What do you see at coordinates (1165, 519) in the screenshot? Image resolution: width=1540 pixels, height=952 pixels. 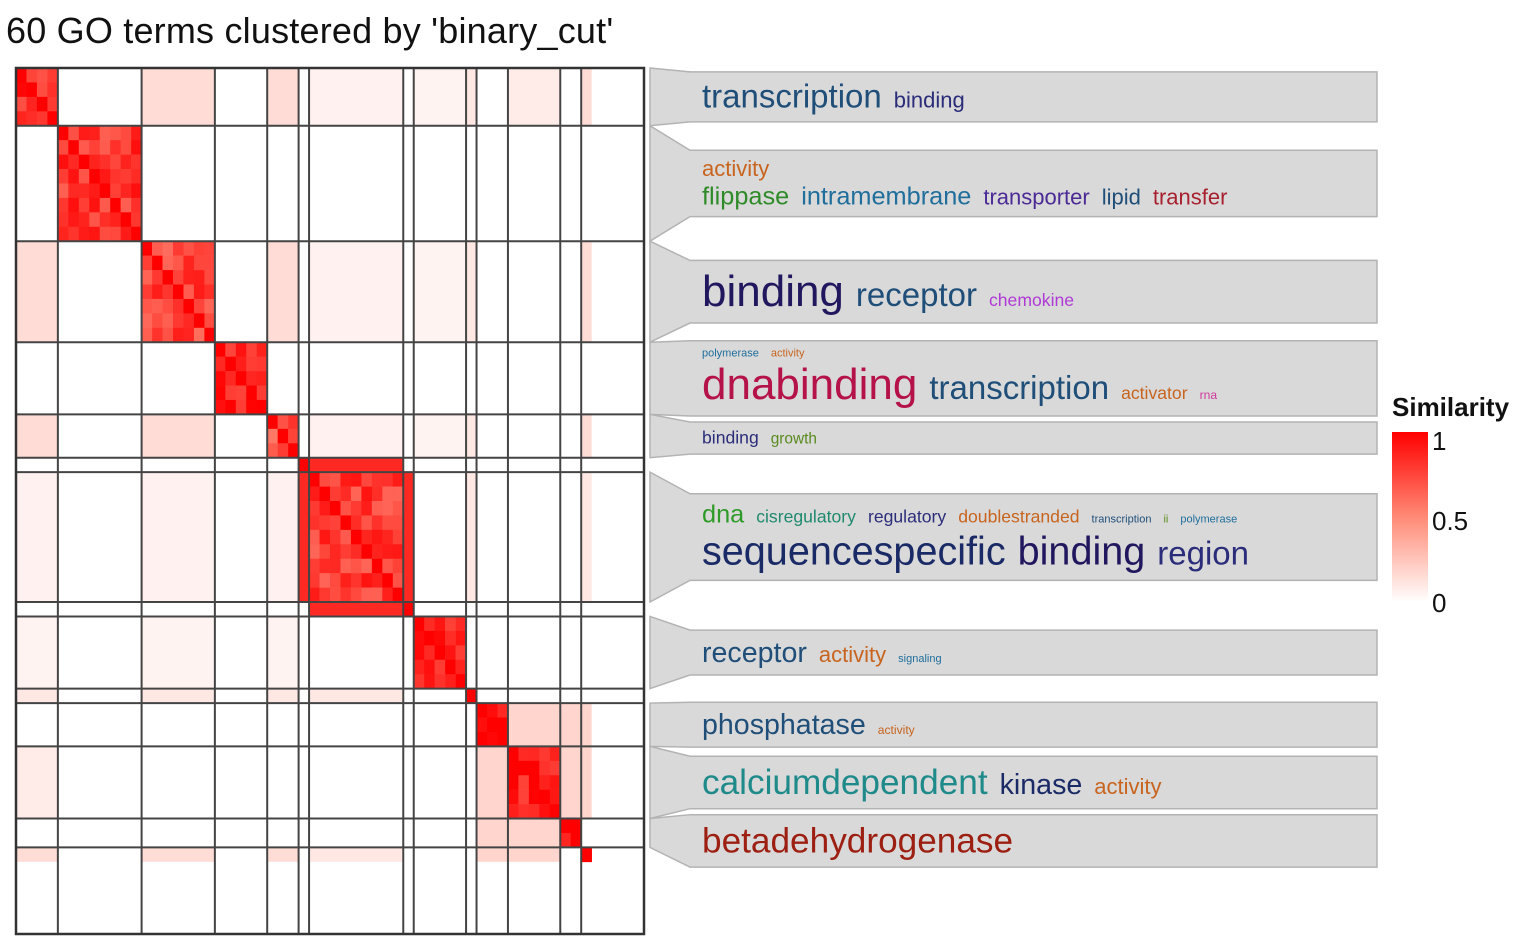 I see `wordcloud-keyword: ii` at bounding box center [1165, 519].